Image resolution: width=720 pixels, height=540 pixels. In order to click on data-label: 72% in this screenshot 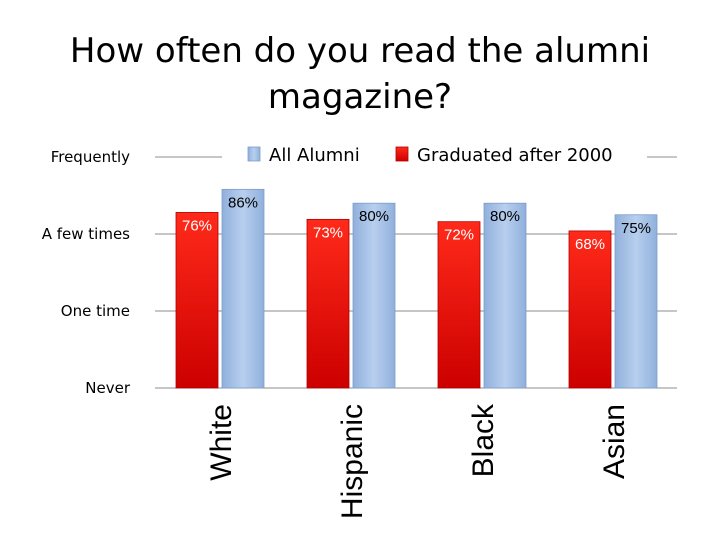, I will do `click(459, 235)`.